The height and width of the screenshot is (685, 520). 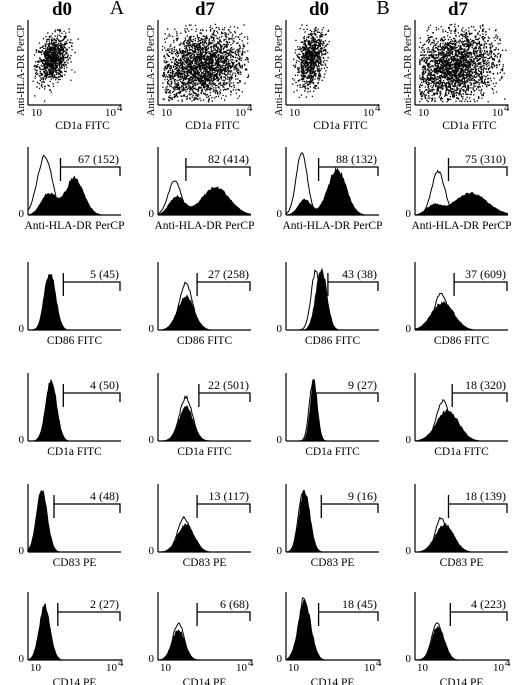 What do you see at coordinates (104, 274) in the screenshot?
I see `gate-value: 5 (45)` at bounding box center [104, 274].